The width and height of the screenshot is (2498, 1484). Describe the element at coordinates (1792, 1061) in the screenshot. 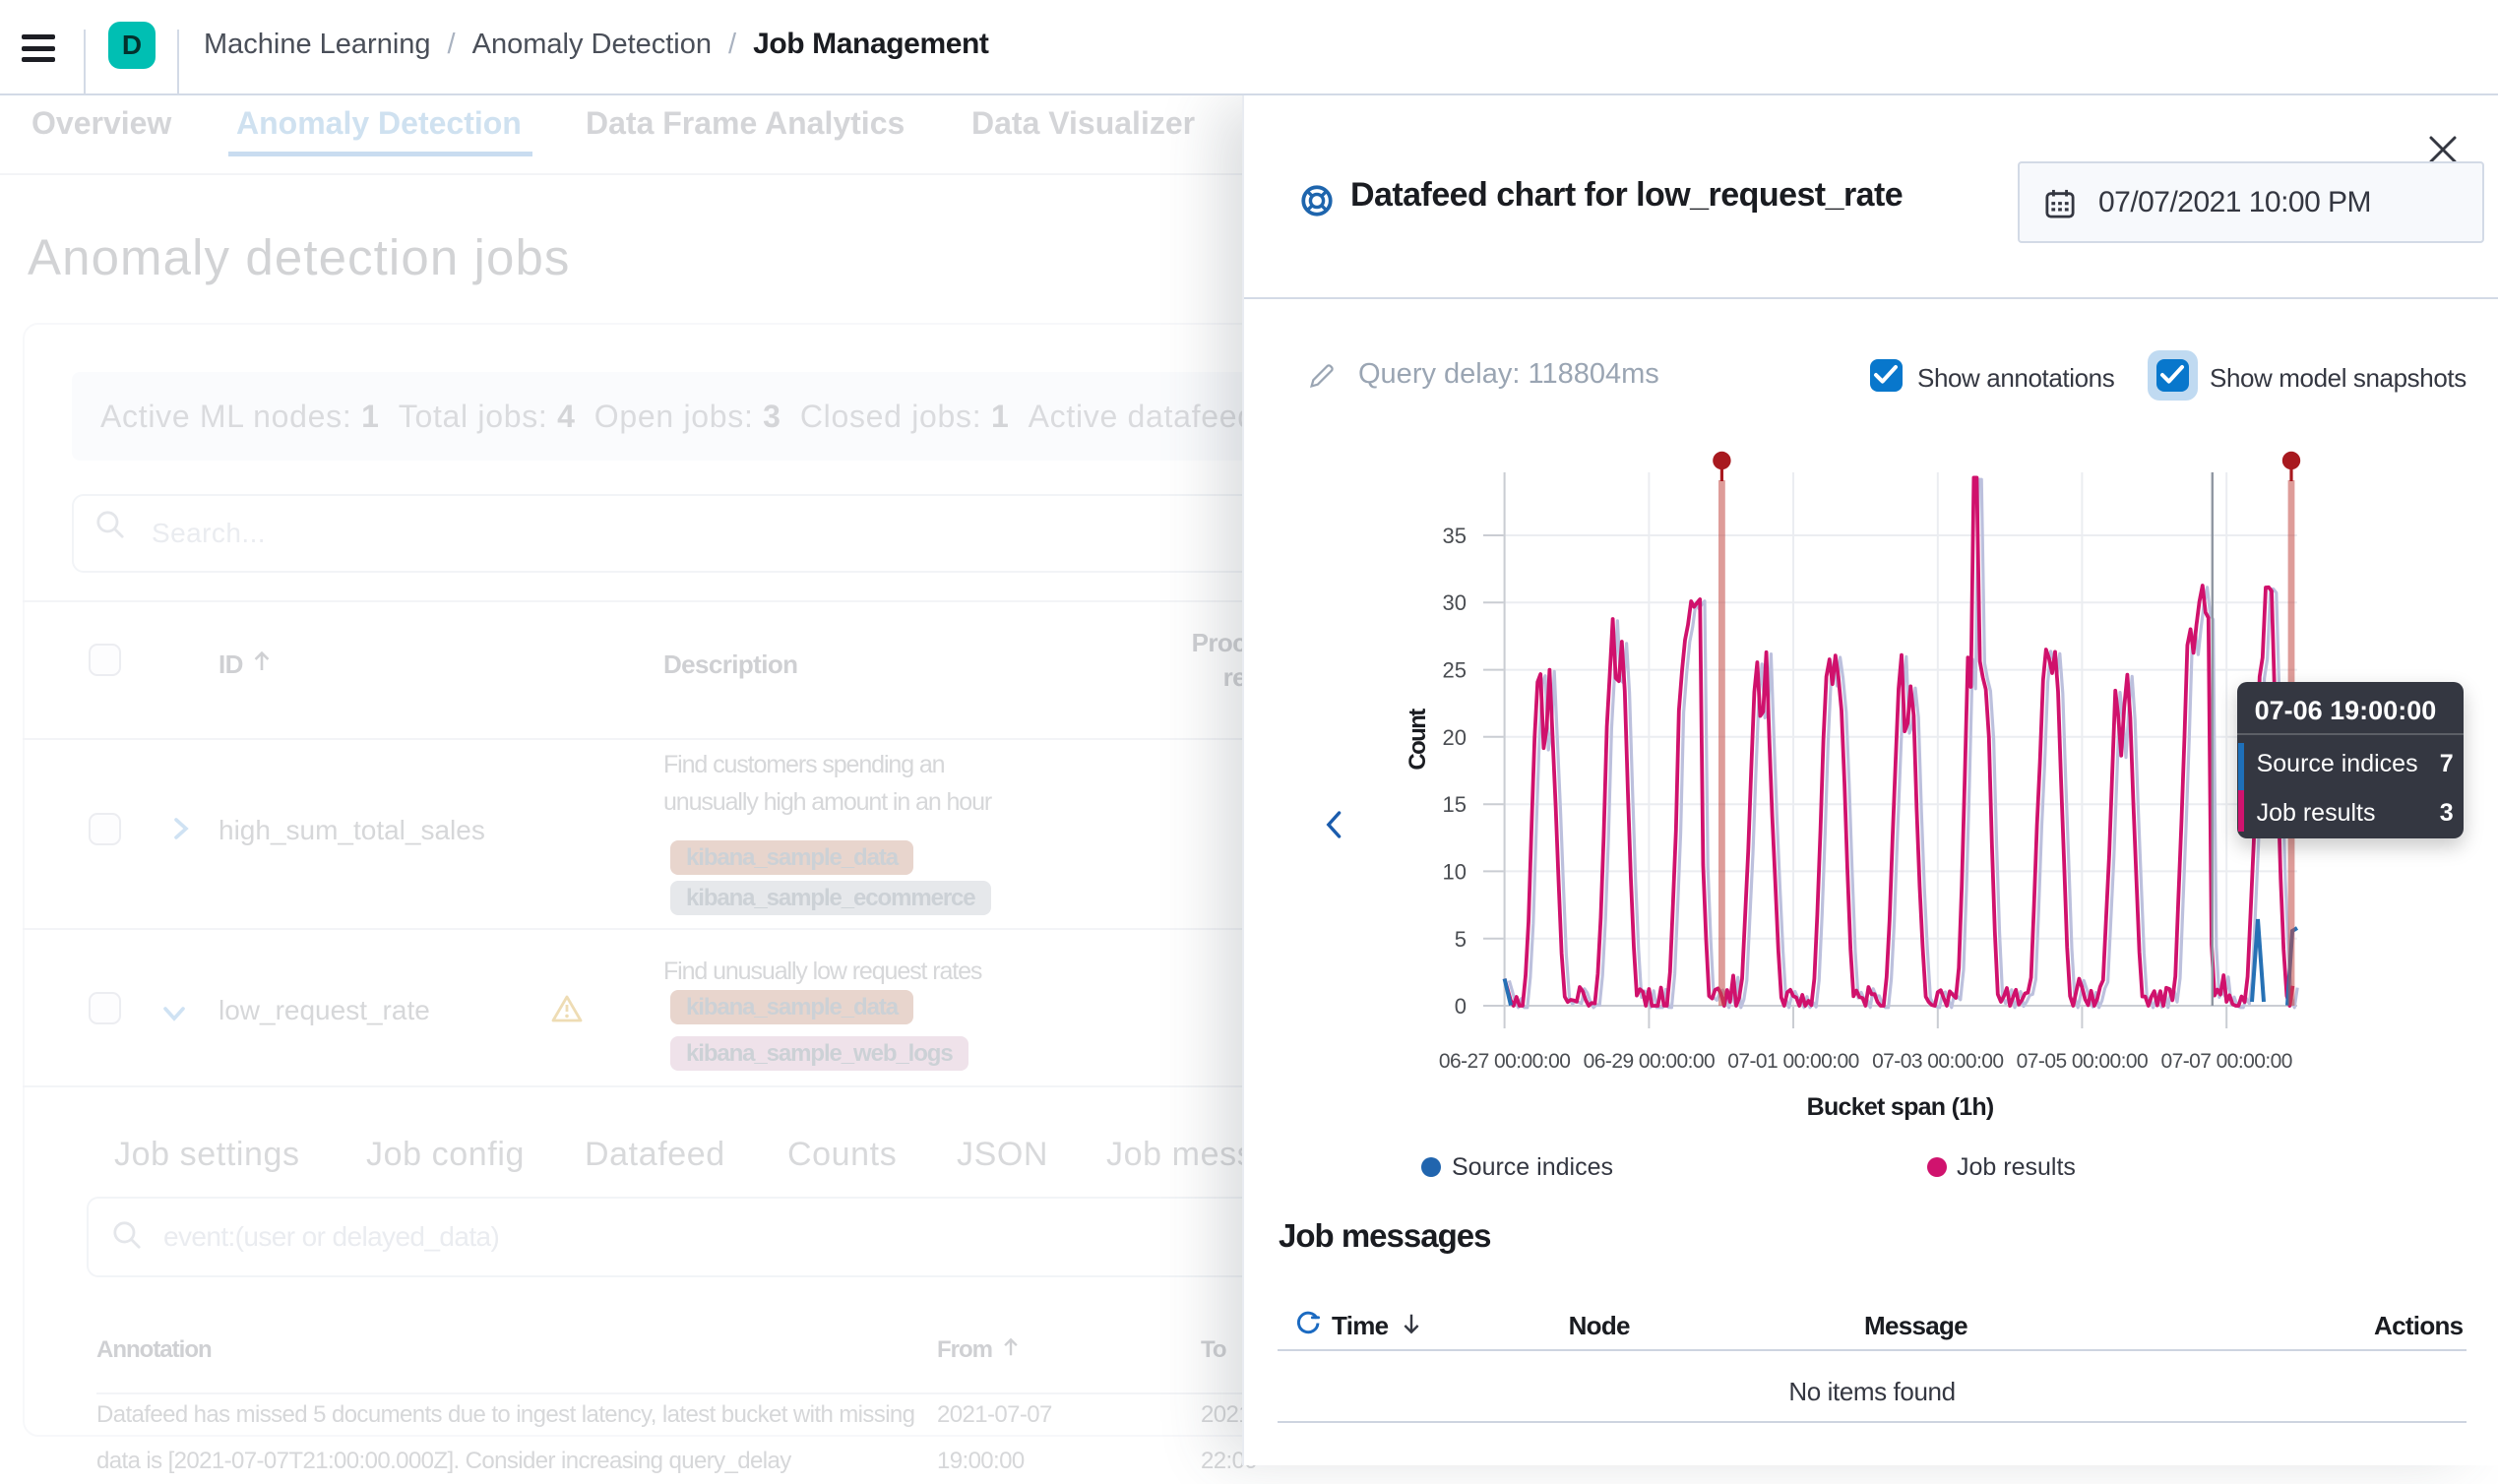

I see `svg-text: 07-01 00:00:00` at that location.